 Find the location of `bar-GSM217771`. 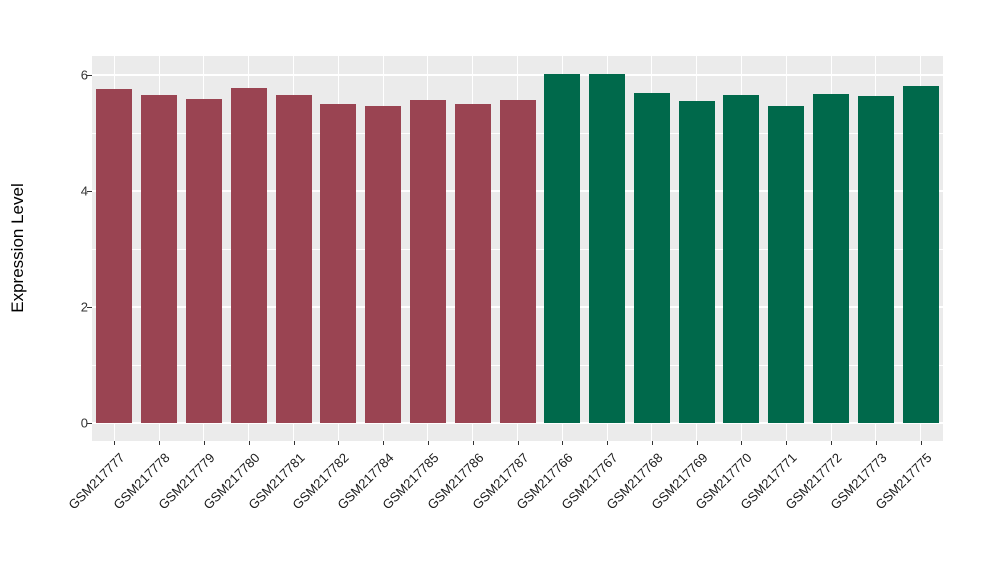

bar-GSM217771 is located at coordinates (786, 264).